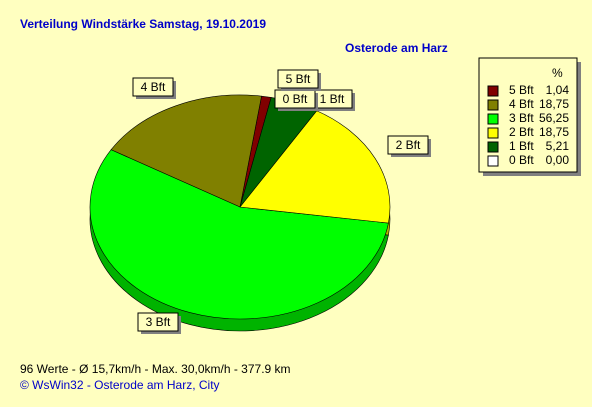 The height and width of the screenshot is (407, 592). I want to click on legend-value: 56,25, so click(554, 118).